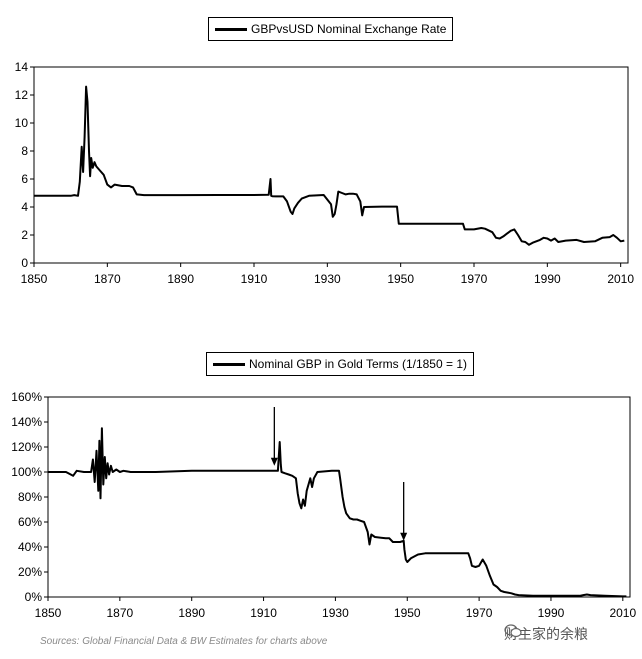  I want to click on chart2-legend: Nominal GBP in Gold Terms (1/1850 = 1), so click(340, 364).